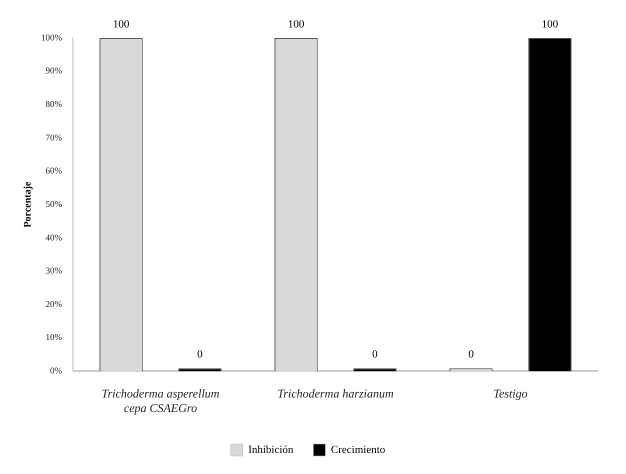  Describe the element at coordinates (271, 450) in the screenshot. I see `legend-label: Inhibición` at that location.